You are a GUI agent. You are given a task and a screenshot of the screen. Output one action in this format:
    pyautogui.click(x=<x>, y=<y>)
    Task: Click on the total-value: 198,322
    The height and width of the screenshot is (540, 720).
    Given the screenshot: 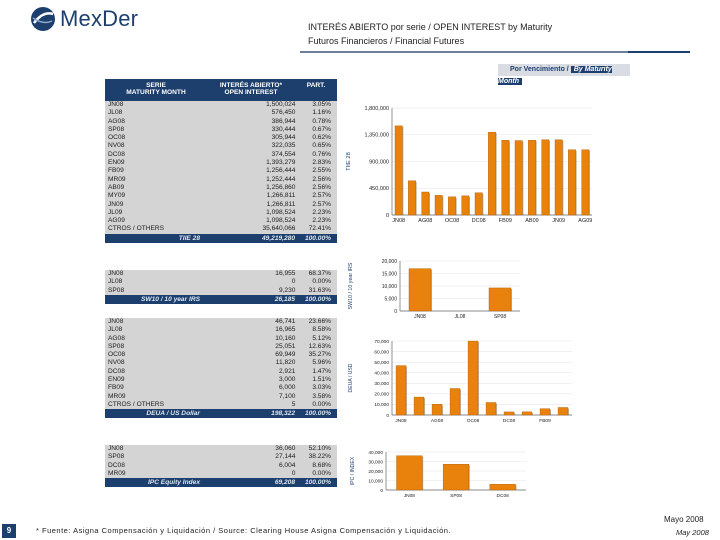 What is the action you would take?
    pyautogui.click(x=283, y=414)
    